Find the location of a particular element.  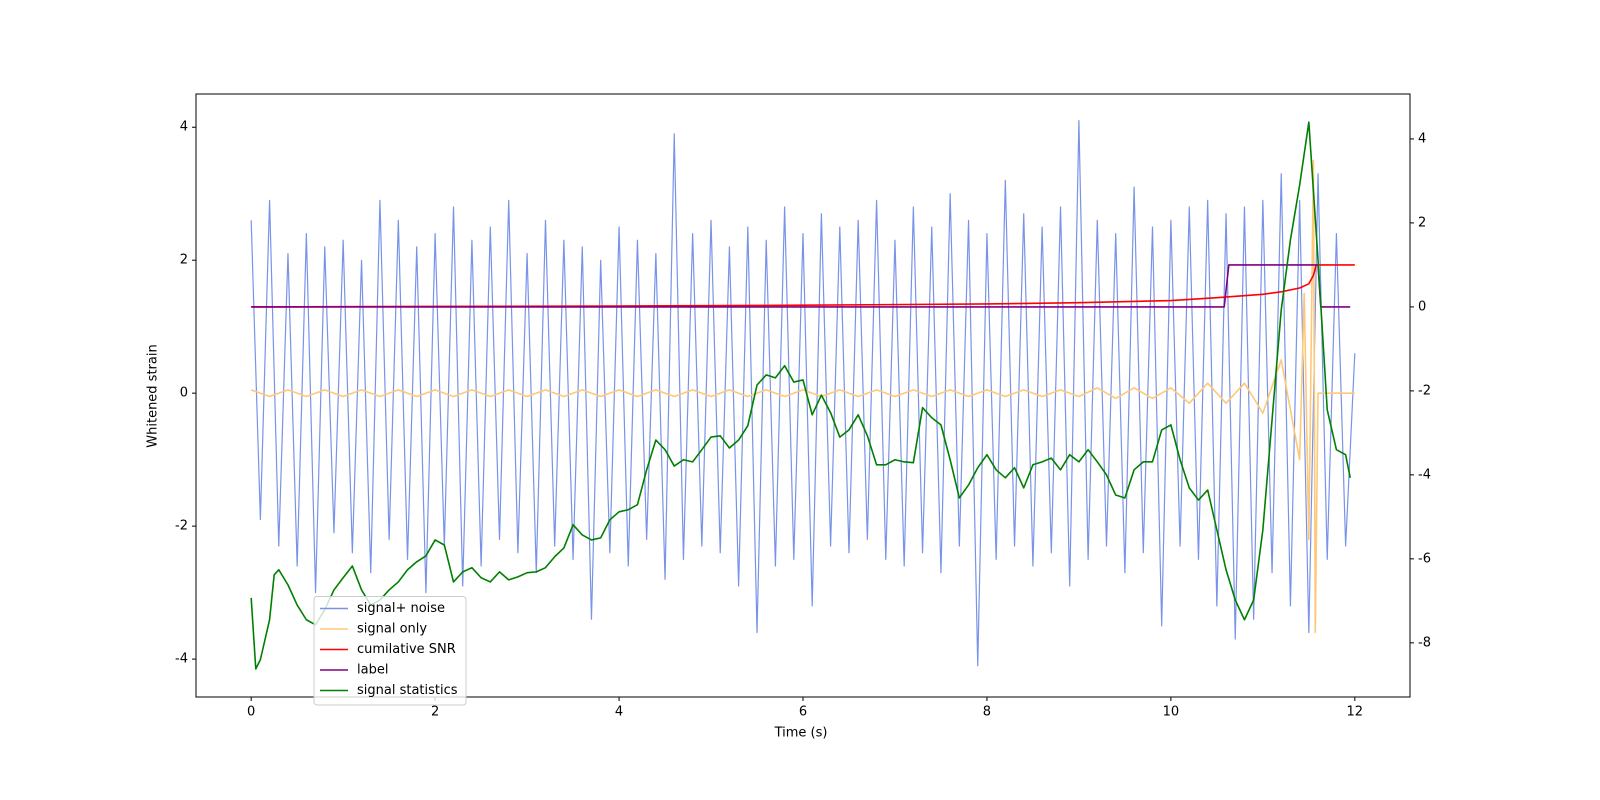

y2-tick-label: -8 is located at coordinates (1424, 642).